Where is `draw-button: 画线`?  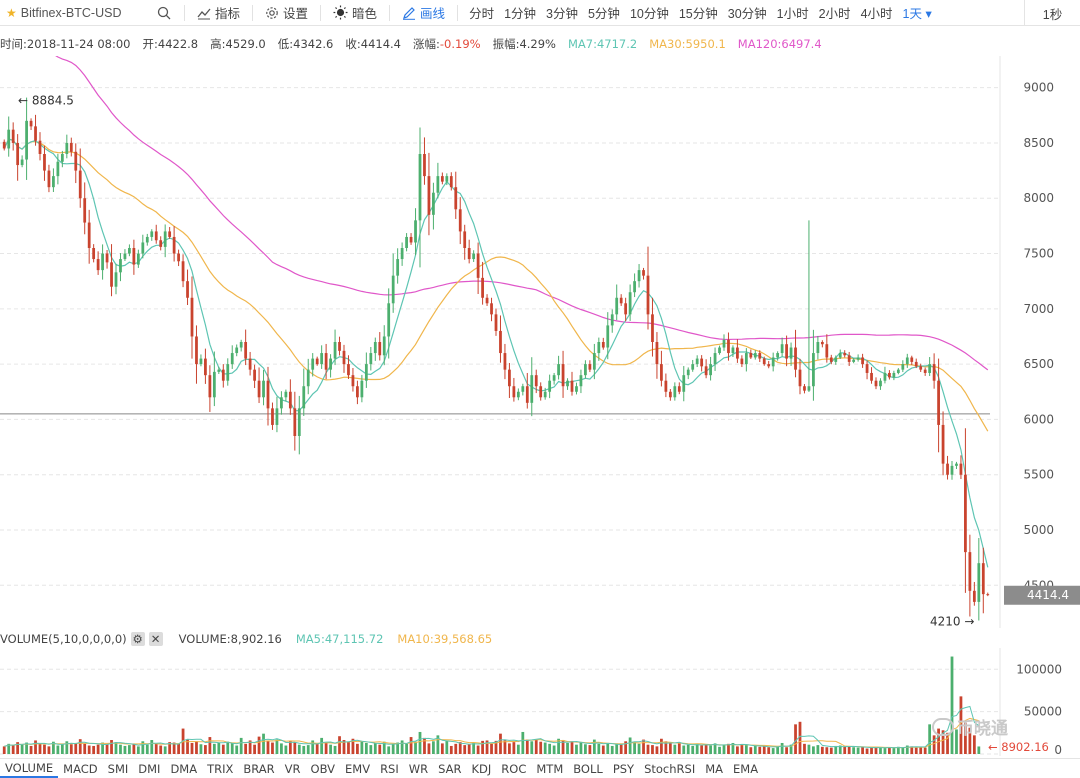 draw-button: 画线 is located at coordinates (423, 13).